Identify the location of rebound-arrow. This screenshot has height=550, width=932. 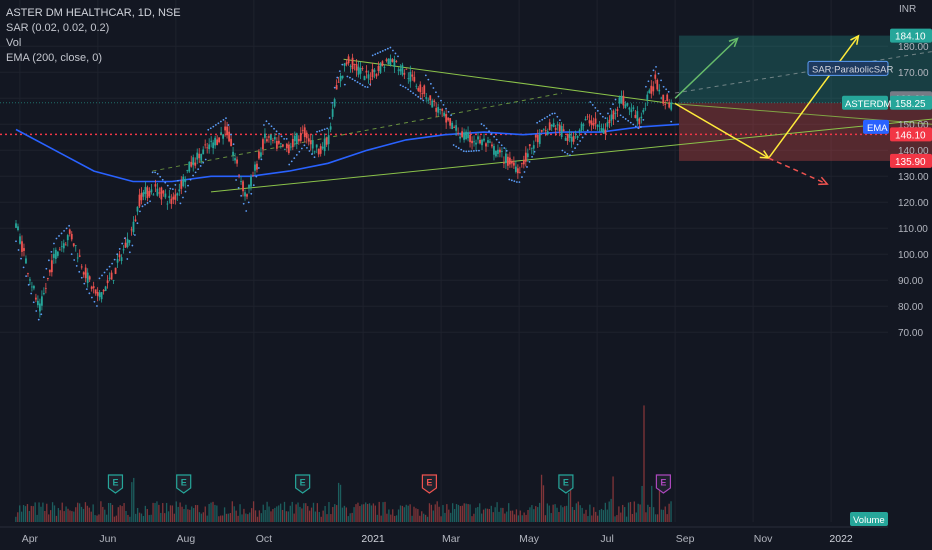
(814, 97).